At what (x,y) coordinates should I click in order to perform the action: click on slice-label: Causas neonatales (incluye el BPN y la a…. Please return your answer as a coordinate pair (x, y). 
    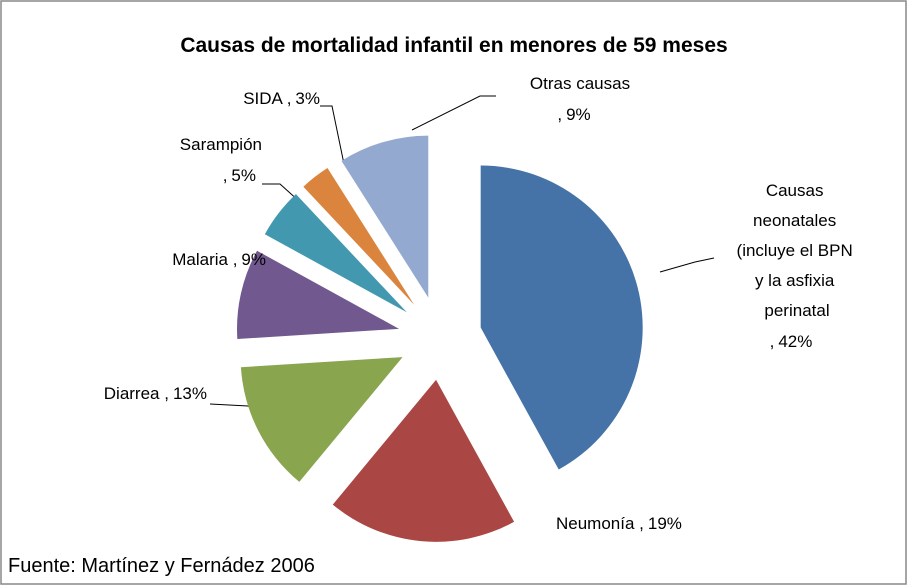
    Looking at the image, I should click on (797, 266).